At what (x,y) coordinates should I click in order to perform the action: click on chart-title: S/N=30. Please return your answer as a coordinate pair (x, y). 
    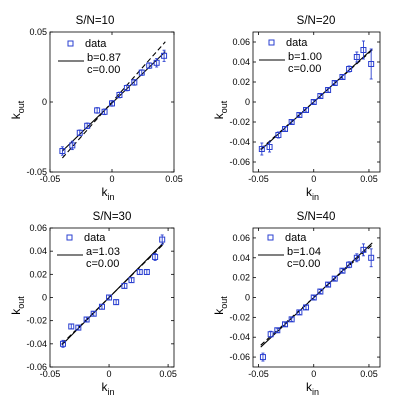
    Looking at the image, I should click on (112, 217).